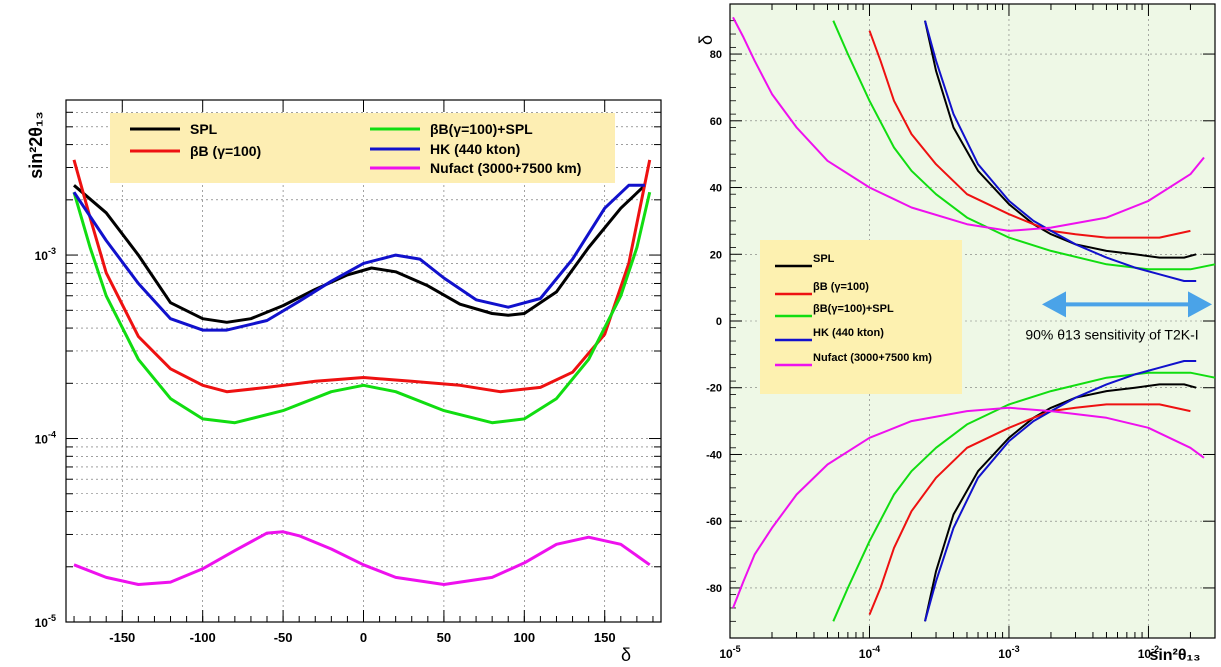 The image size is (1221, 667). Describe the element at coordinates (714, 389) in the screenshot. I see `right-y-tick-label: -20` at that location.